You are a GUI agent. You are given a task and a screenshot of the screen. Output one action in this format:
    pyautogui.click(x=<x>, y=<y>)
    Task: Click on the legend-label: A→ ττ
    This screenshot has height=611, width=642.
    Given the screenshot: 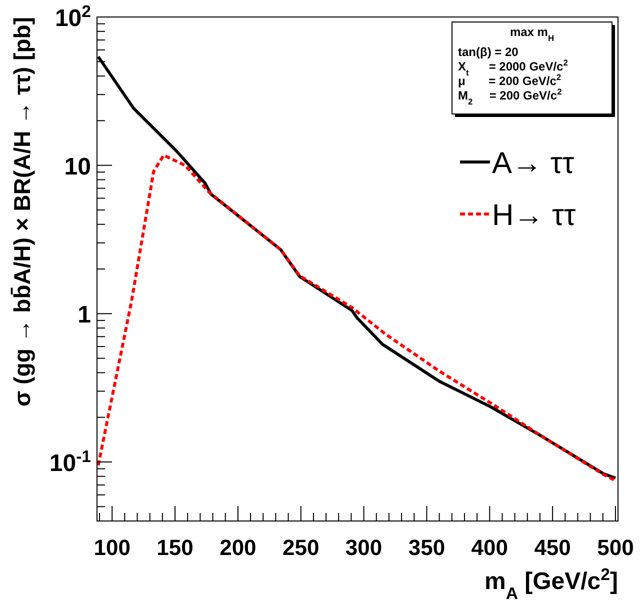 What is the action you would take?
    pyautogui.click(x=533, y=163)
    